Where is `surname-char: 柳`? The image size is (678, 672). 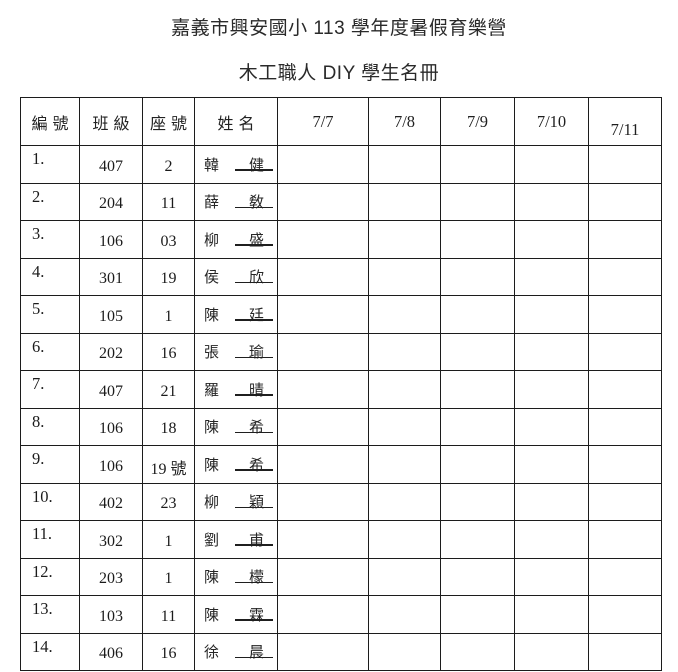
surname-char: 柳 is located at coordinates (212, 240).